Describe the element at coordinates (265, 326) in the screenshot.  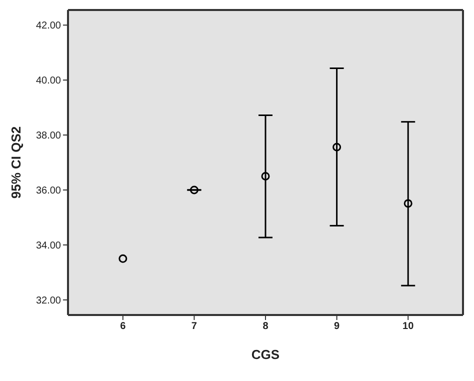
I see `x-tick-label: 8` at that location.